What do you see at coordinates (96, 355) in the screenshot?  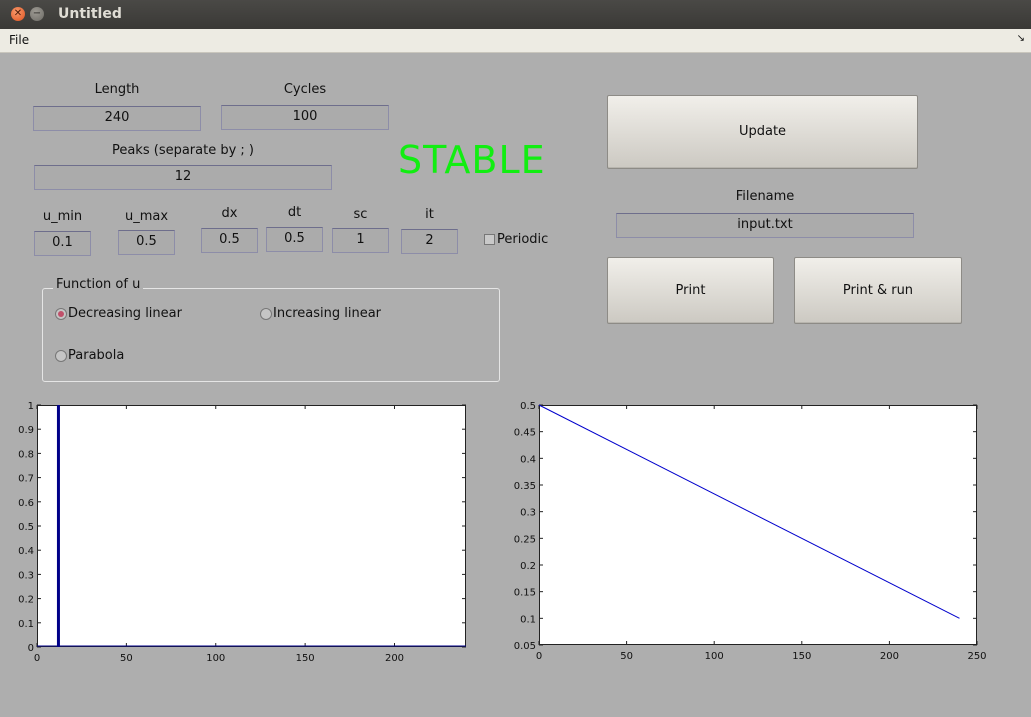 I see `parabola-label: Parabola` at bounding box center [96, 355].